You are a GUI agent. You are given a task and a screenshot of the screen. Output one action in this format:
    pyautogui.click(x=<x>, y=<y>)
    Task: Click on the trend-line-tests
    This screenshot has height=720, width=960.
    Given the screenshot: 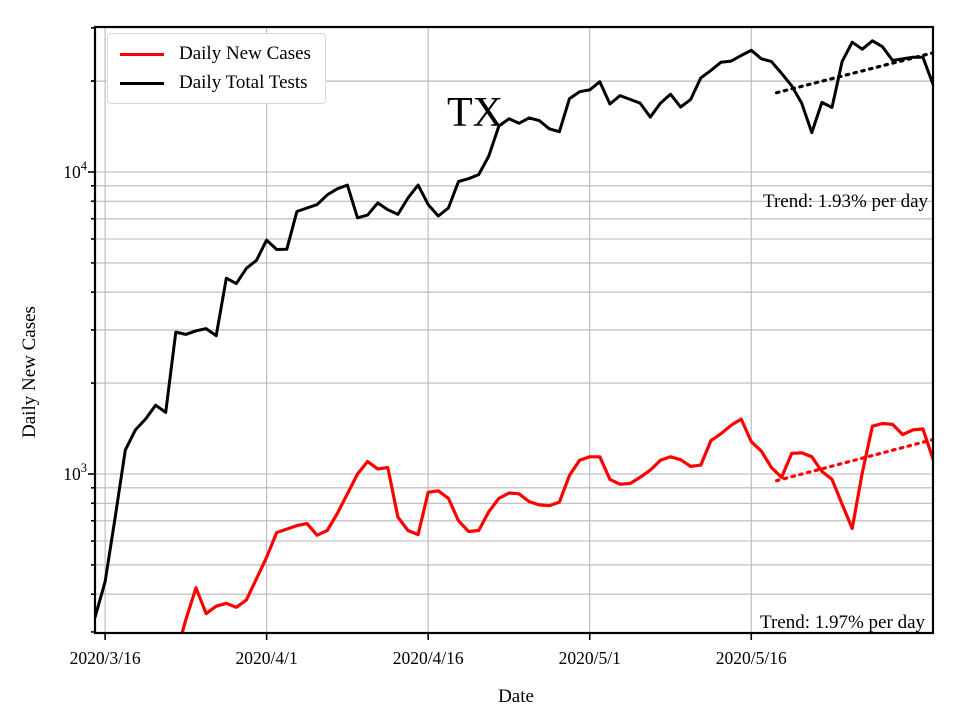 What is the action you would take?
    pyautogui.click(x=853, y=73)
    